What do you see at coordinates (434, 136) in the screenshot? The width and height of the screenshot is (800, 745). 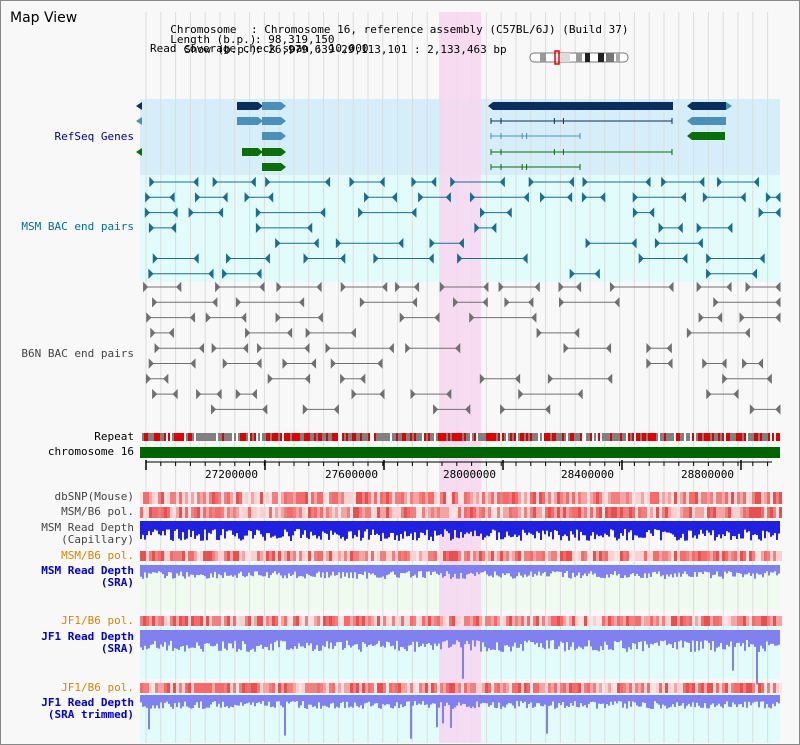 I see `refseq-genes` at bounding box center [434, 136].